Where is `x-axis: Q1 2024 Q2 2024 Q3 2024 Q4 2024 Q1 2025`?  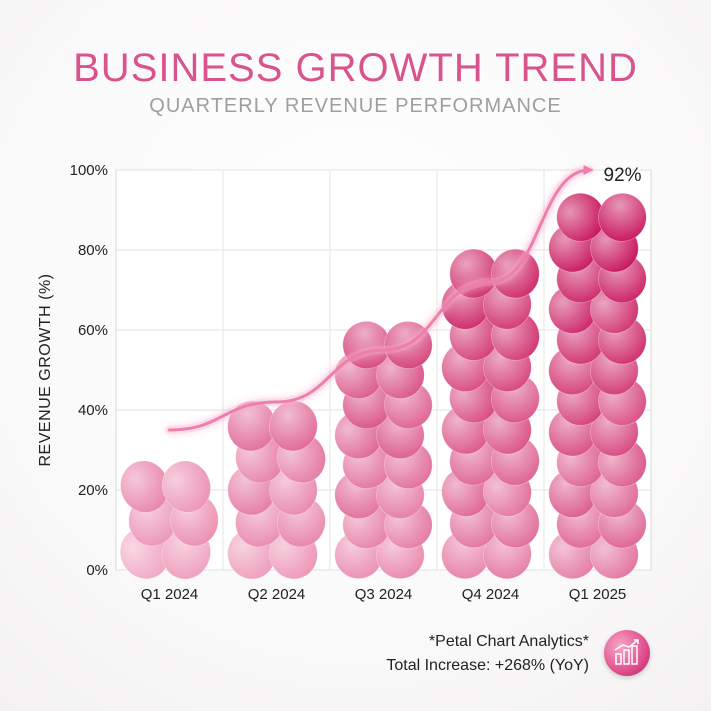 x-axis: Q1 2024 Q2 2024 Q3 2024 Q4 2024 Q1 2025 is located at coordinates (384, 594).